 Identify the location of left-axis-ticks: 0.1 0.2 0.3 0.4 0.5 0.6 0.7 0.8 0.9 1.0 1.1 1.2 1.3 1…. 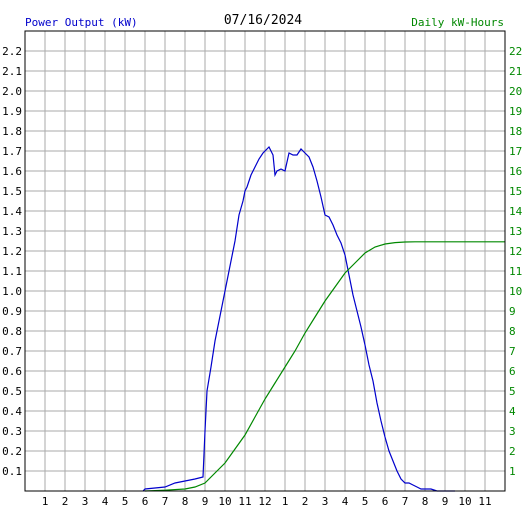
(12, 261).